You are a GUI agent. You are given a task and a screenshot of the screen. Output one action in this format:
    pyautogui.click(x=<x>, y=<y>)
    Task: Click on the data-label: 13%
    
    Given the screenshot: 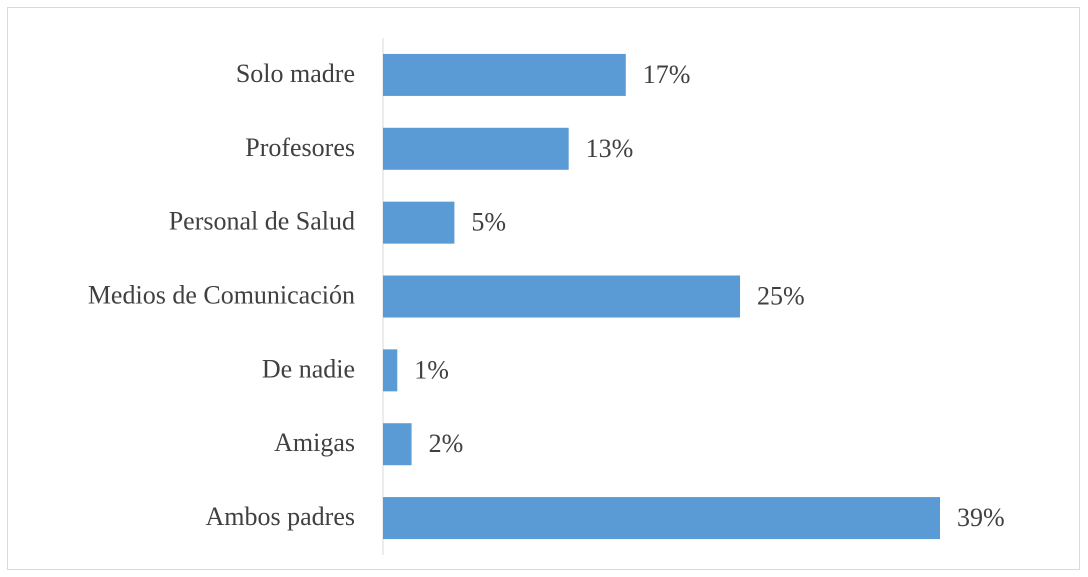 What is the action you would take?
    pyautogui.click(x=610, y=148)
    